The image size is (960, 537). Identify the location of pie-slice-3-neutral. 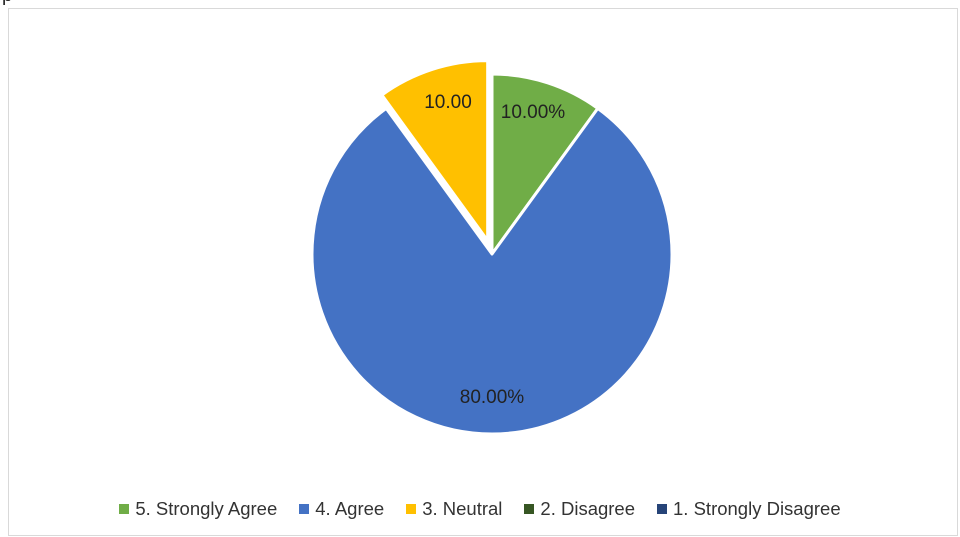
(435, 151).